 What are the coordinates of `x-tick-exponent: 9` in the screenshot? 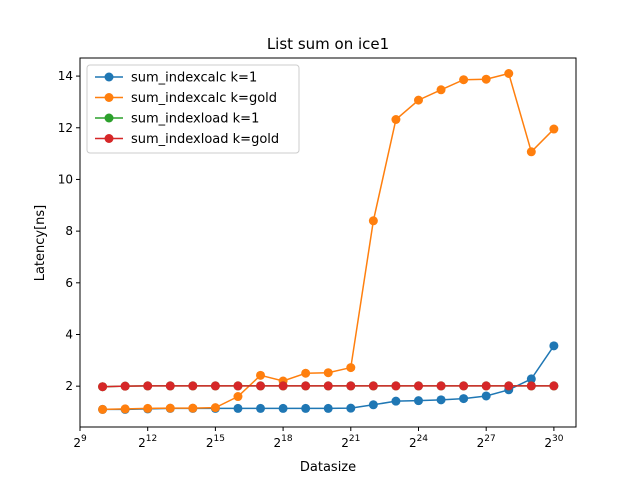 It's located at (84, 439).